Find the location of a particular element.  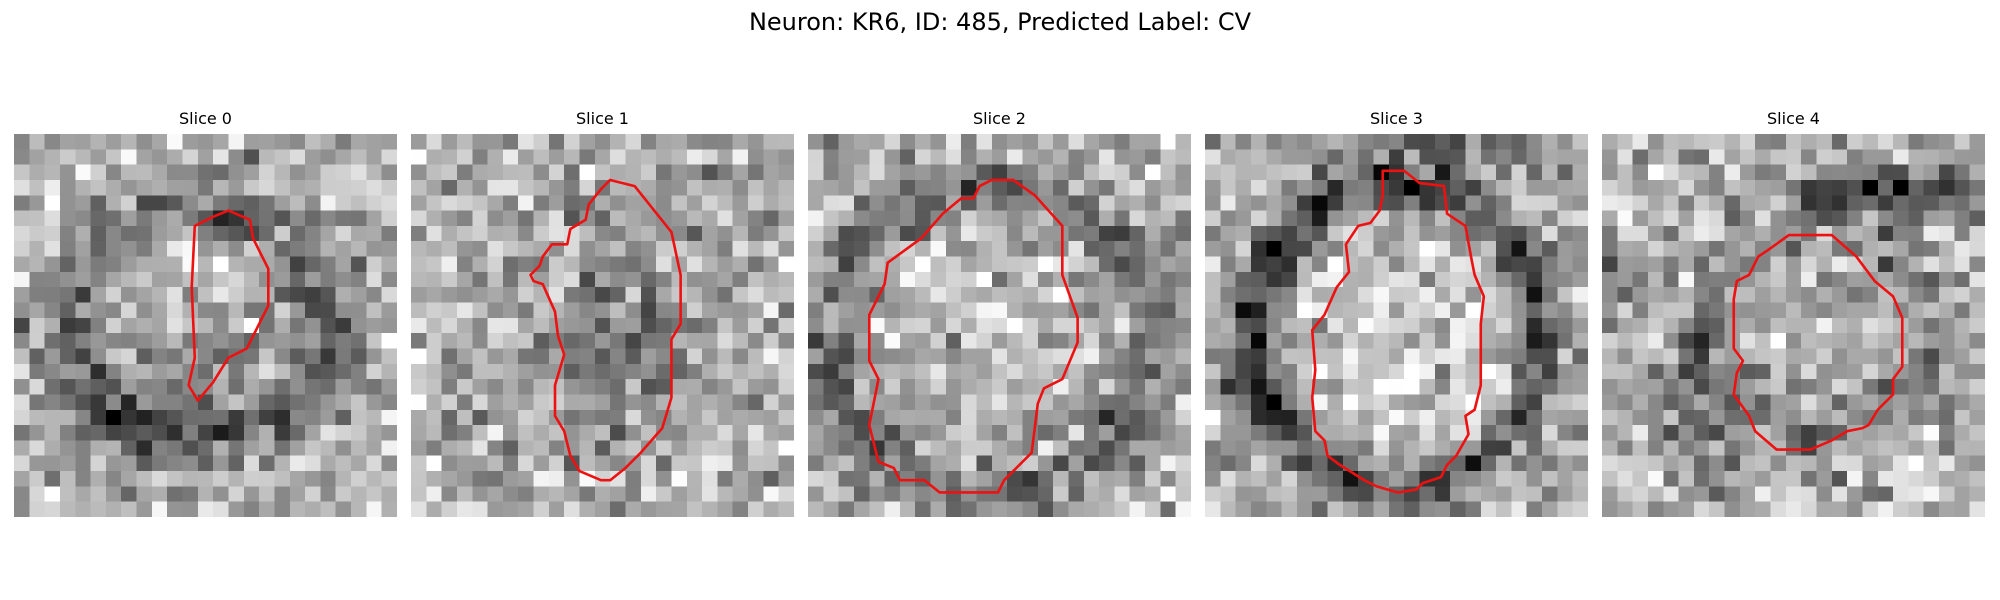

slice-panel-1: Slice 1 is located at coordinates (602, 312).